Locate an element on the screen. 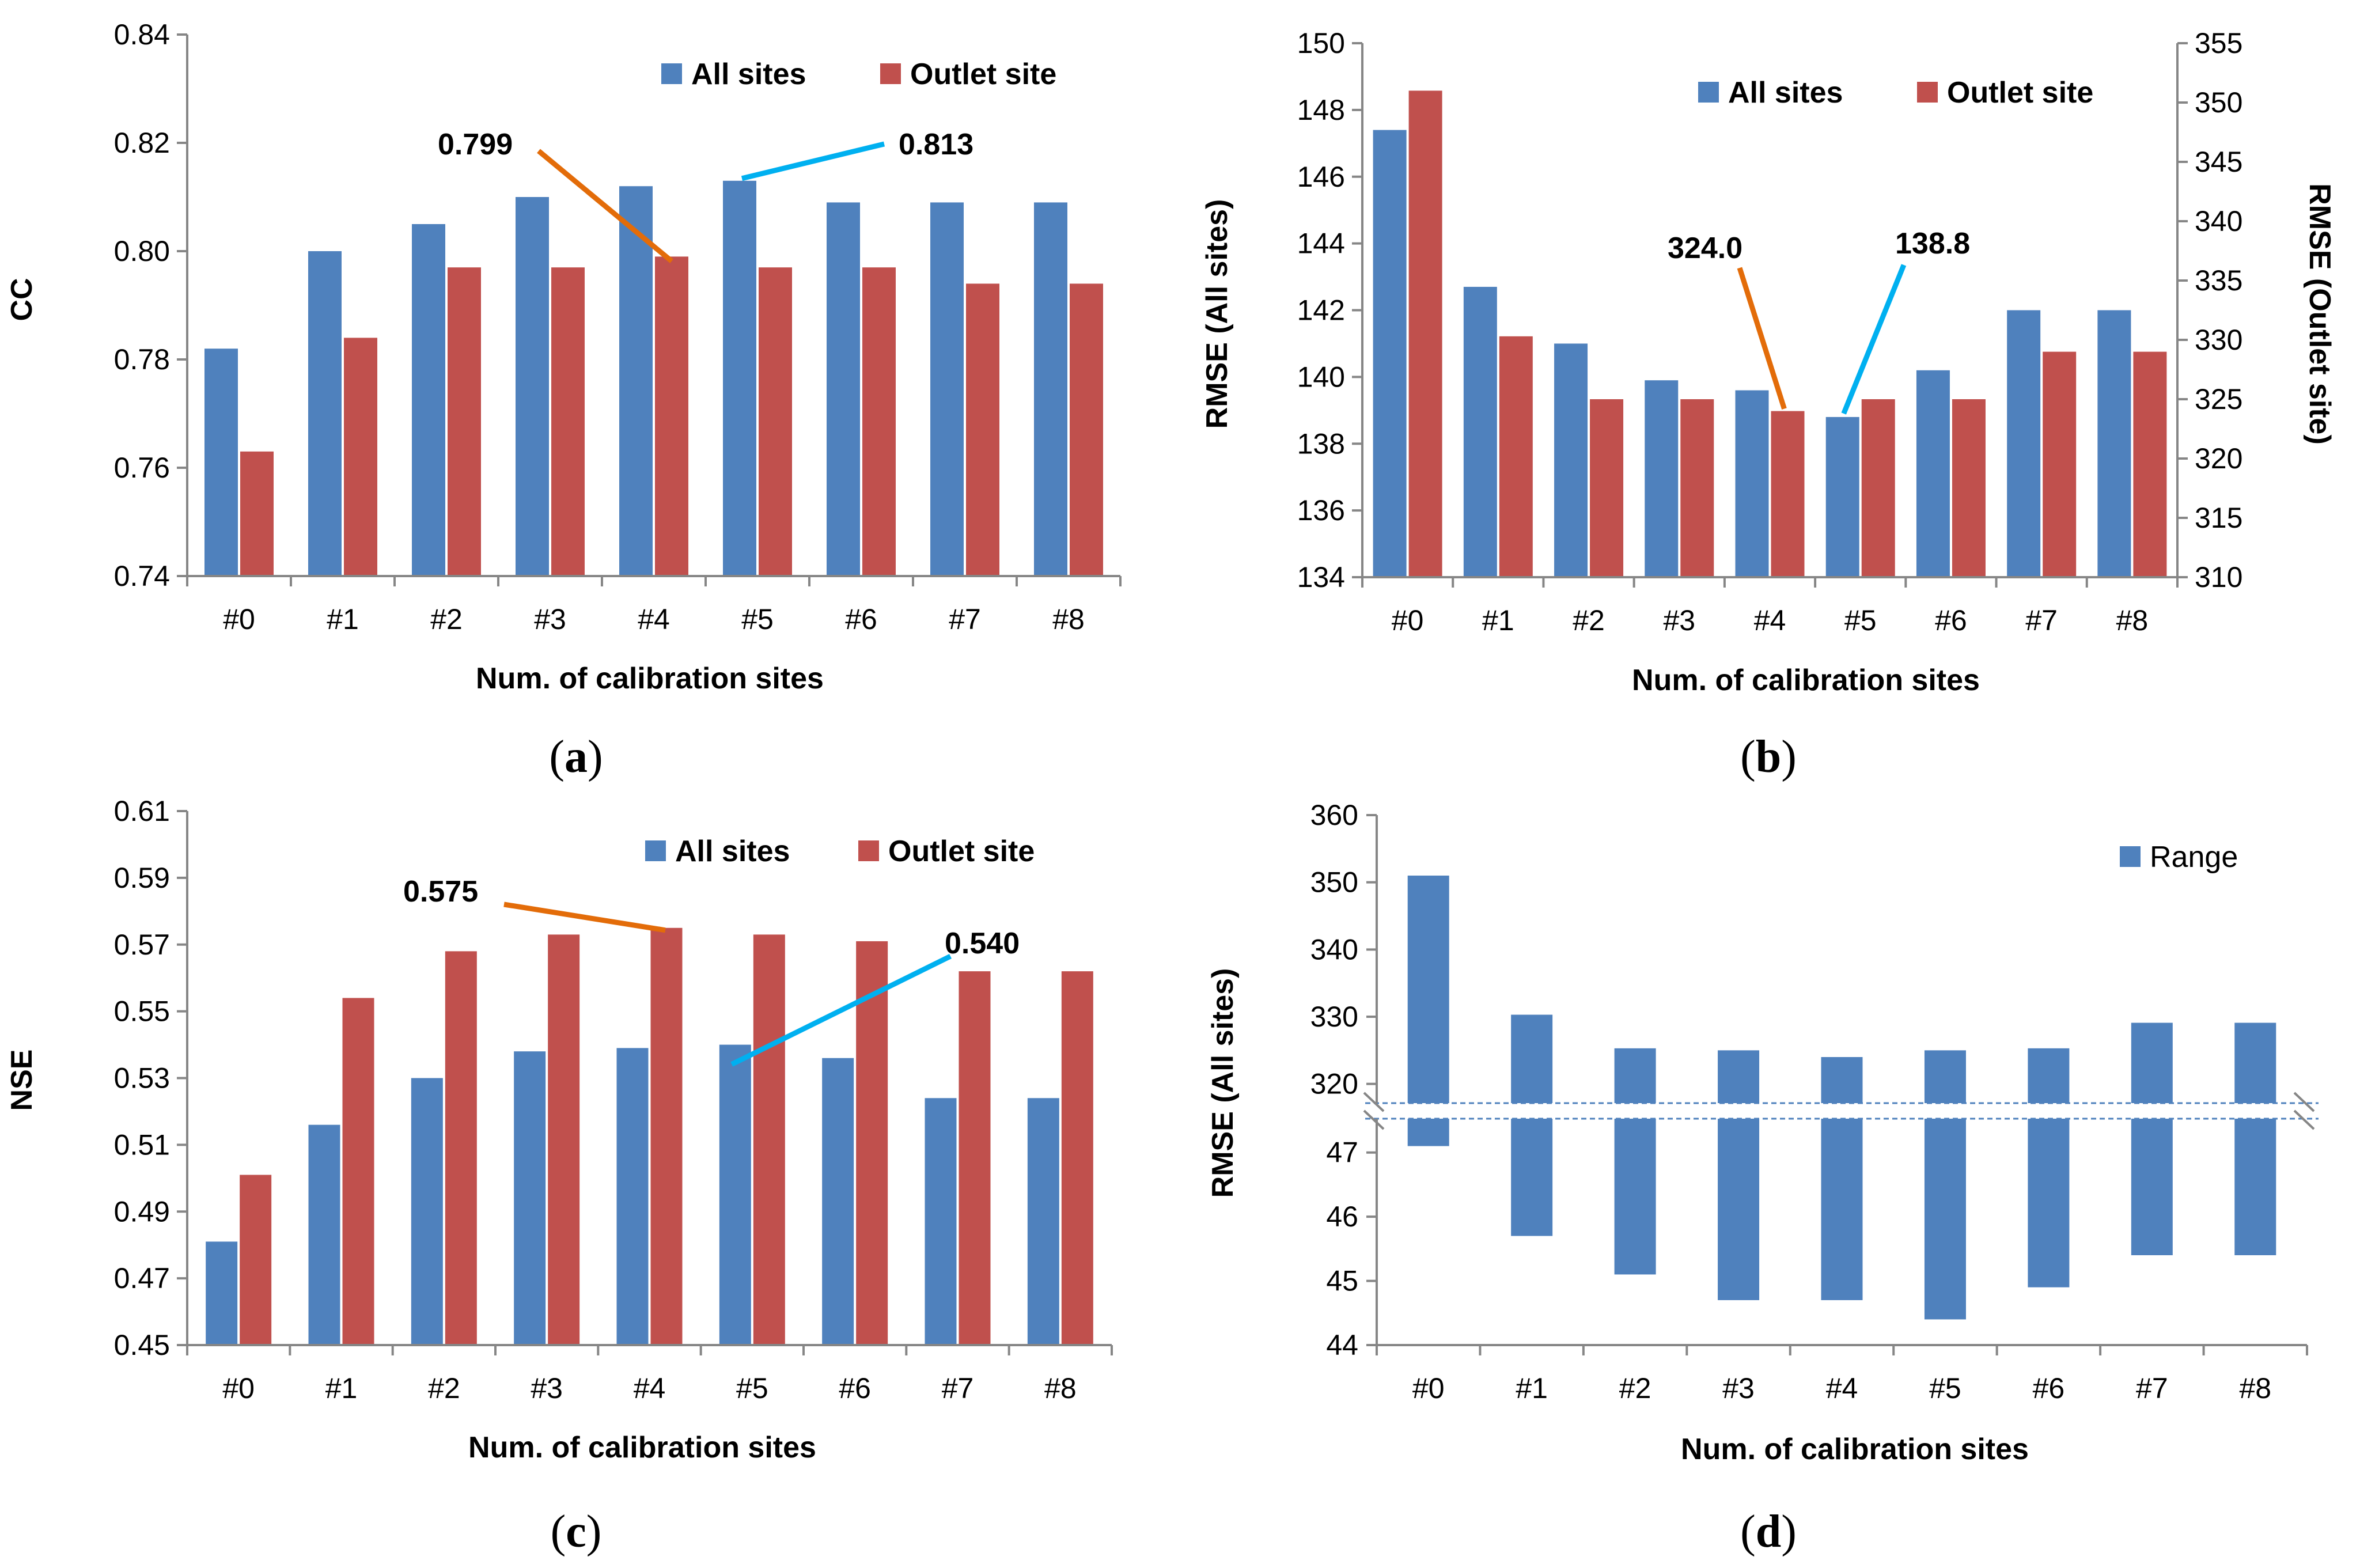 The width and height of the screenshot is (2360, 1568). callout-label-a-all: 0.813 is located at coordinates (936, 144).